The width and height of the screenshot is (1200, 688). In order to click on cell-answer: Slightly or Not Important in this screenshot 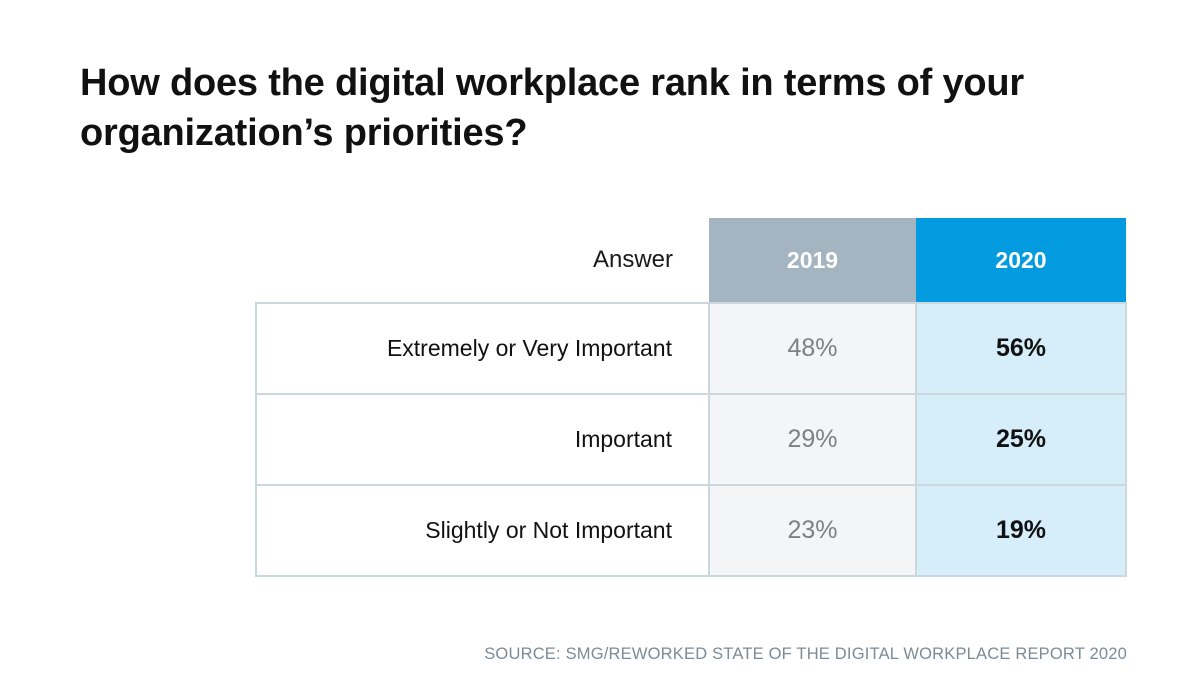, I will do `click(482, 531)`.